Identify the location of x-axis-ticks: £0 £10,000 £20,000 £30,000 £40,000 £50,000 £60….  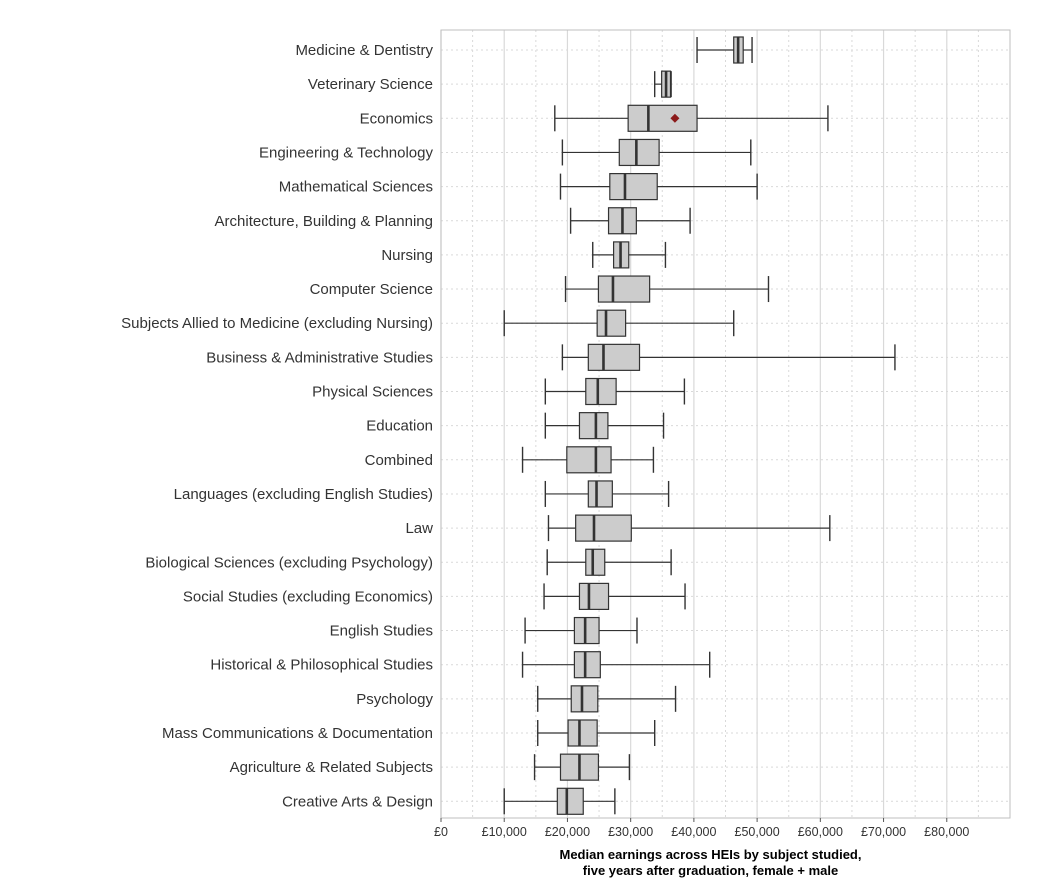
(701, 828).